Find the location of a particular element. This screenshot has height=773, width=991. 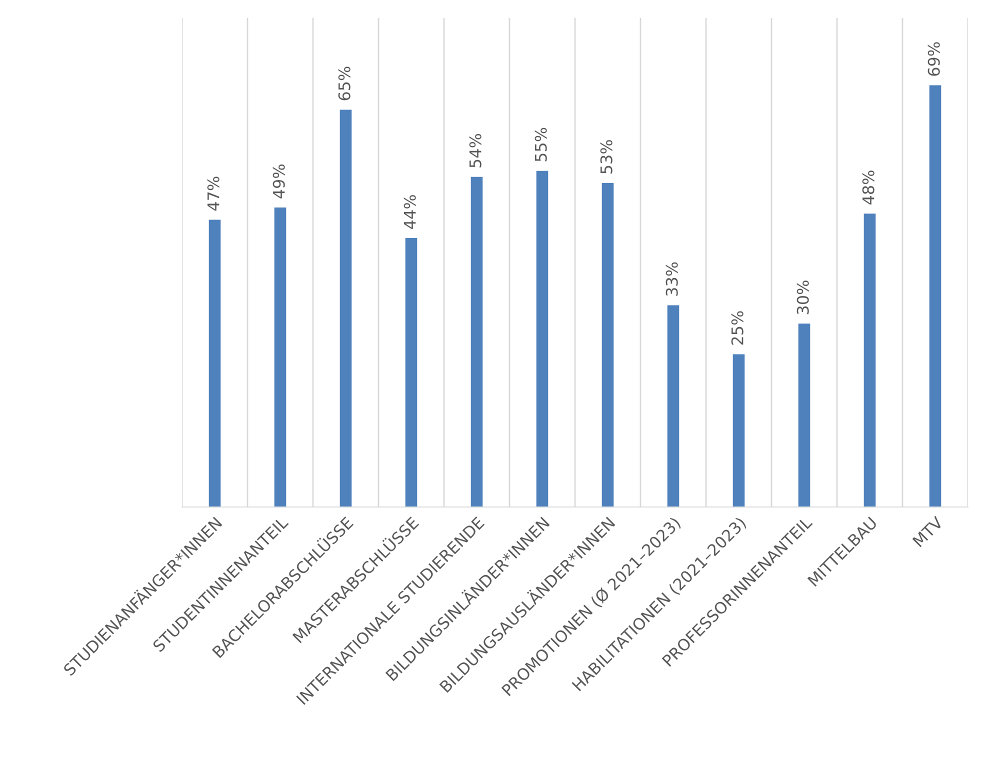

data-label: 44% is located at coordinates (410, 212).